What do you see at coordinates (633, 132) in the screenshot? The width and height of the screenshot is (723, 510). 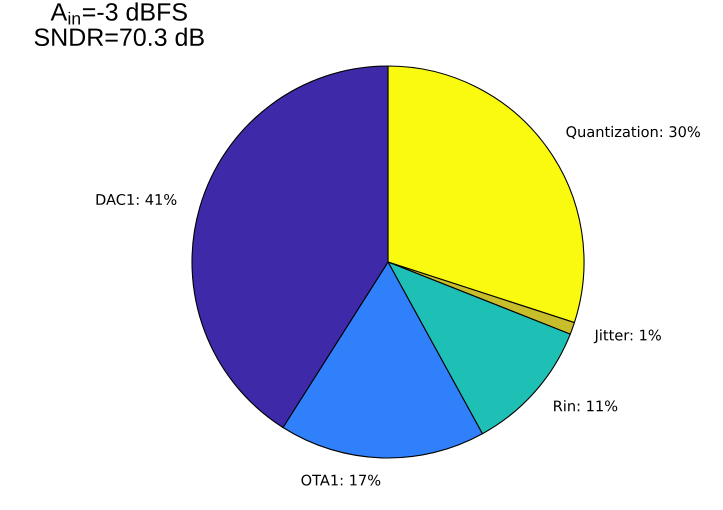 I see `slice-label: Quantization: 30%` at bounding box center [633, 132].